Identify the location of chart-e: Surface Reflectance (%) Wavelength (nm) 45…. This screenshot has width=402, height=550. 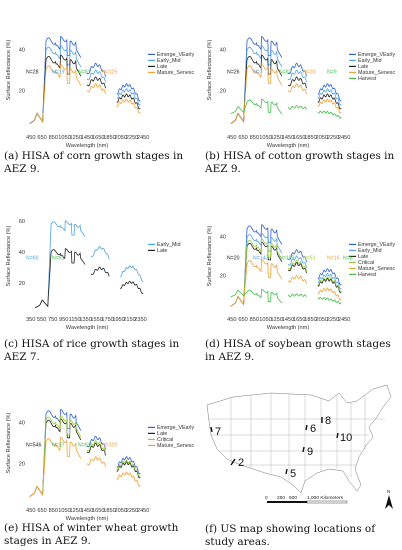
(100, 465).